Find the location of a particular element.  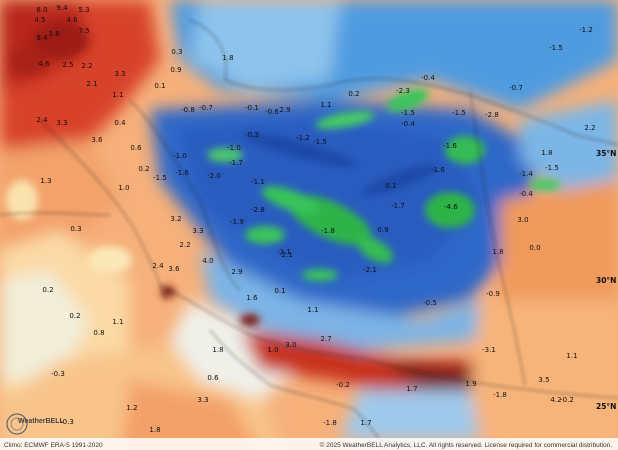

anomaly-value-label: 2.9 is located at coordinates (236, 272).